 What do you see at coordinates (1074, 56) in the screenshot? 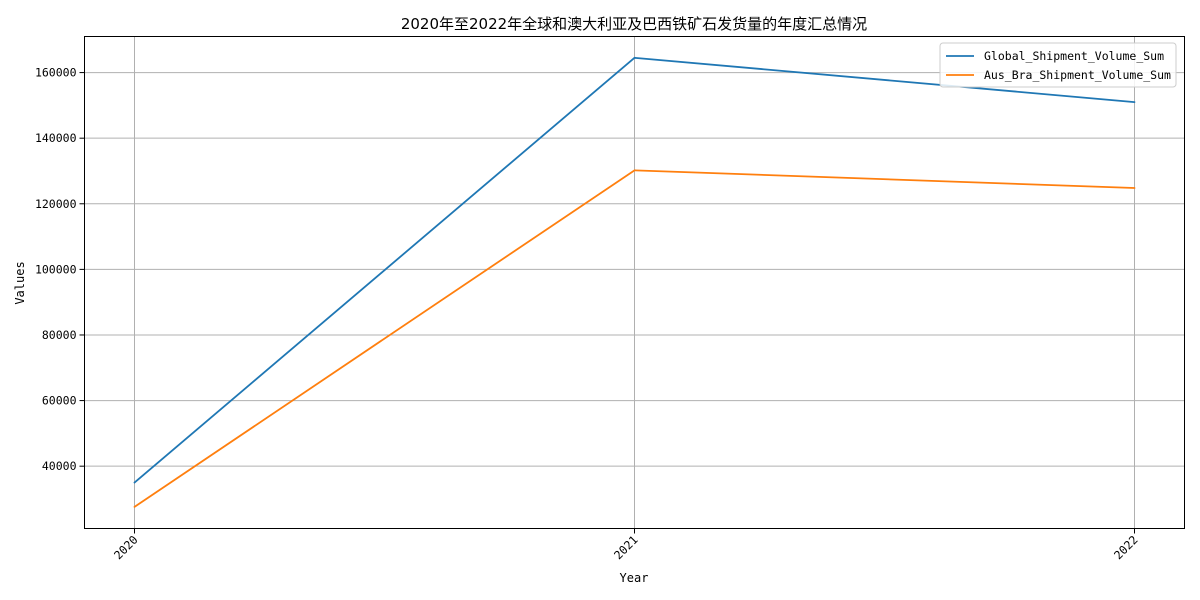
I see `legend-label-1: Global_Shipment_Volume_Sum` at bounding box center [1074, 56].